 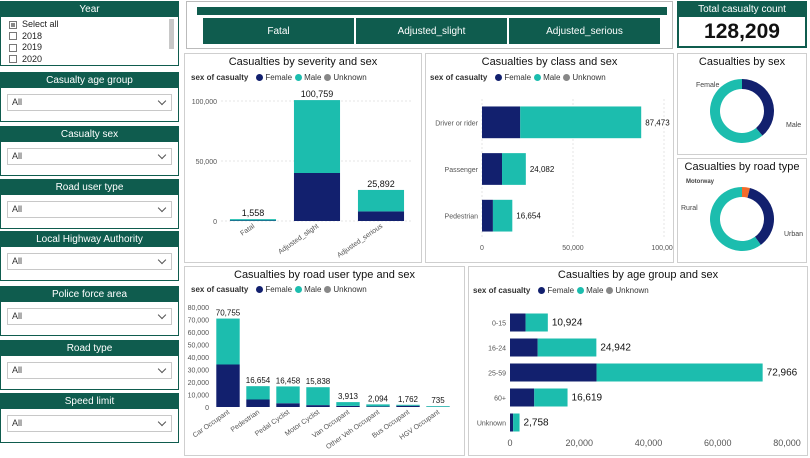 I want to click on total-casualty-card: Total casualty count 128,209, so click(x=742, y=24).